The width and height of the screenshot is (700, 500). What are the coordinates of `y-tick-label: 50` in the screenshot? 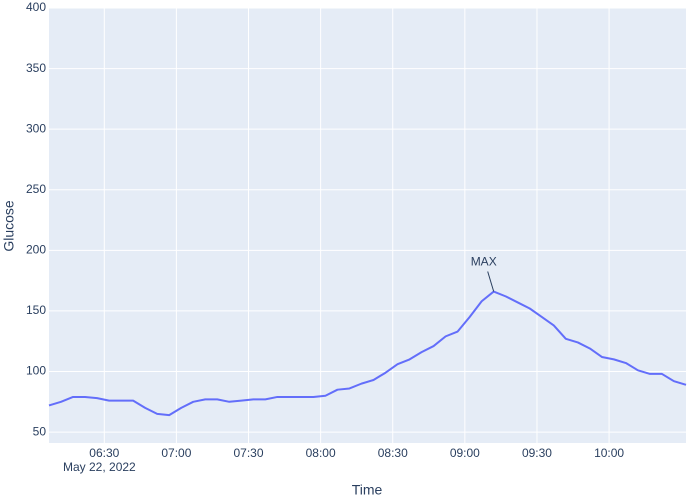 It's located at (40, 431).